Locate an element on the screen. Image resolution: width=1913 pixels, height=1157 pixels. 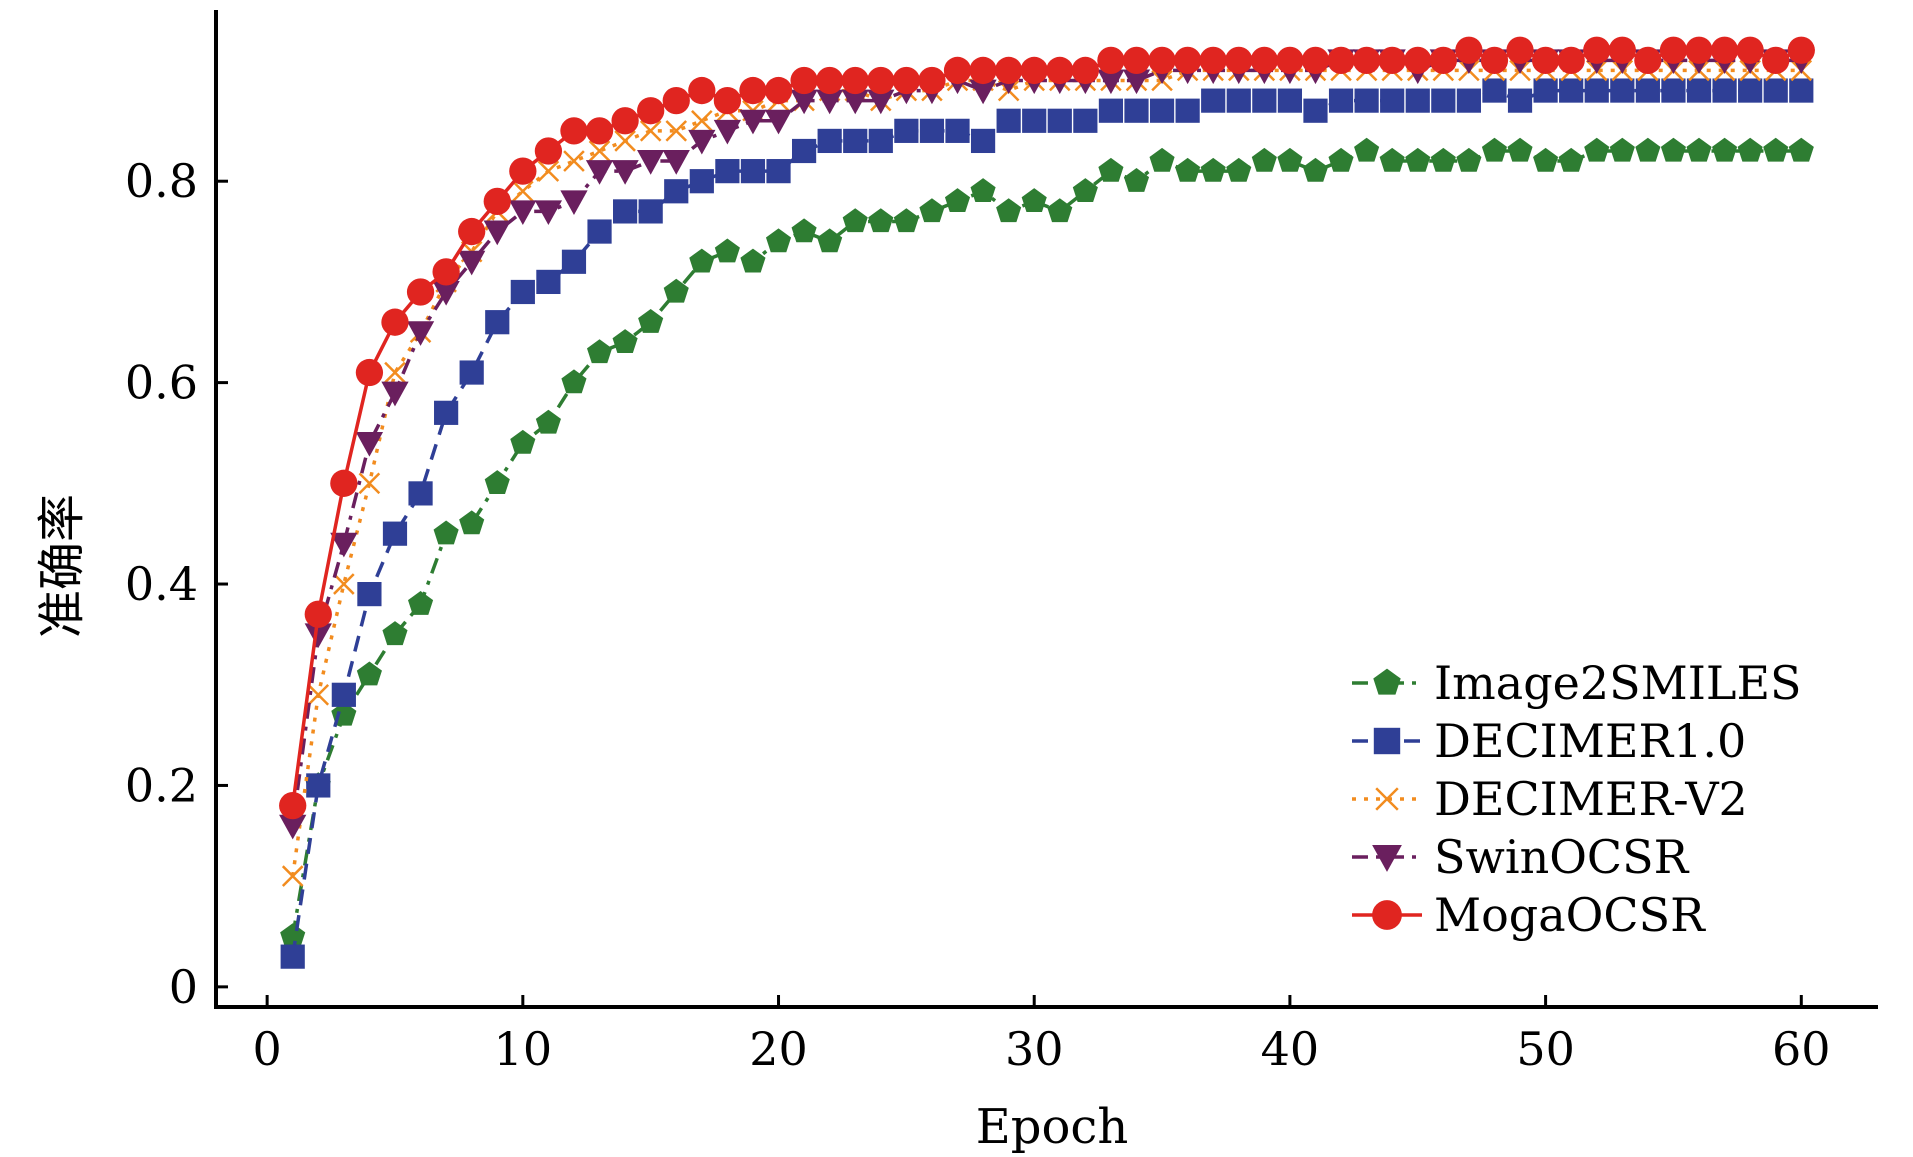
y-tick-label: 0.8 is located at coordinates (161, 181).